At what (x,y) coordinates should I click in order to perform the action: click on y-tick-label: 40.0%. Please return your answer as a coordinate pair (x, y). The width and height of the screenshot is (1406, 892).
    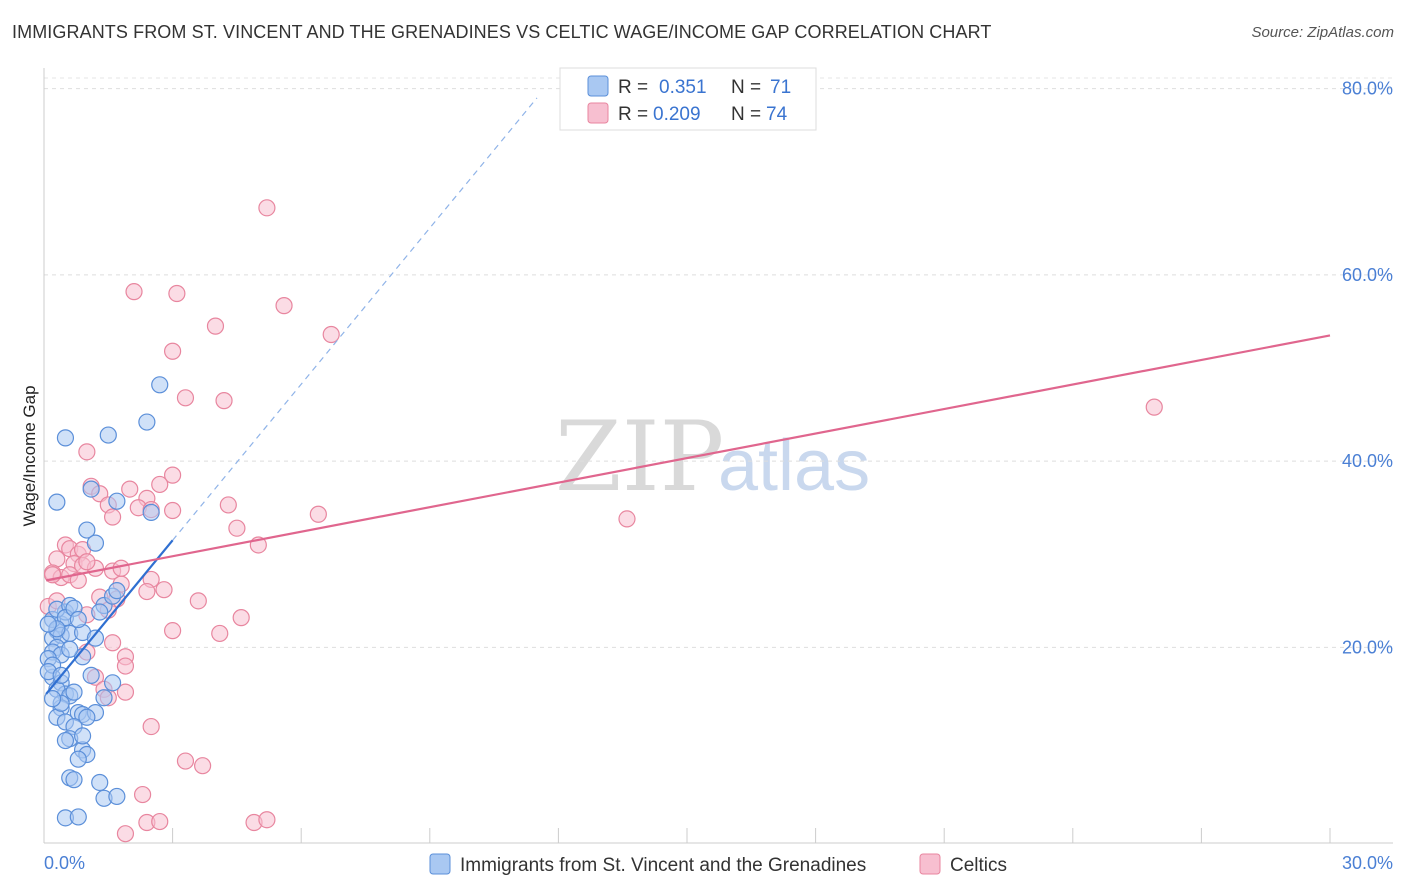
    Looking at the image, I should click on (1367, 461).